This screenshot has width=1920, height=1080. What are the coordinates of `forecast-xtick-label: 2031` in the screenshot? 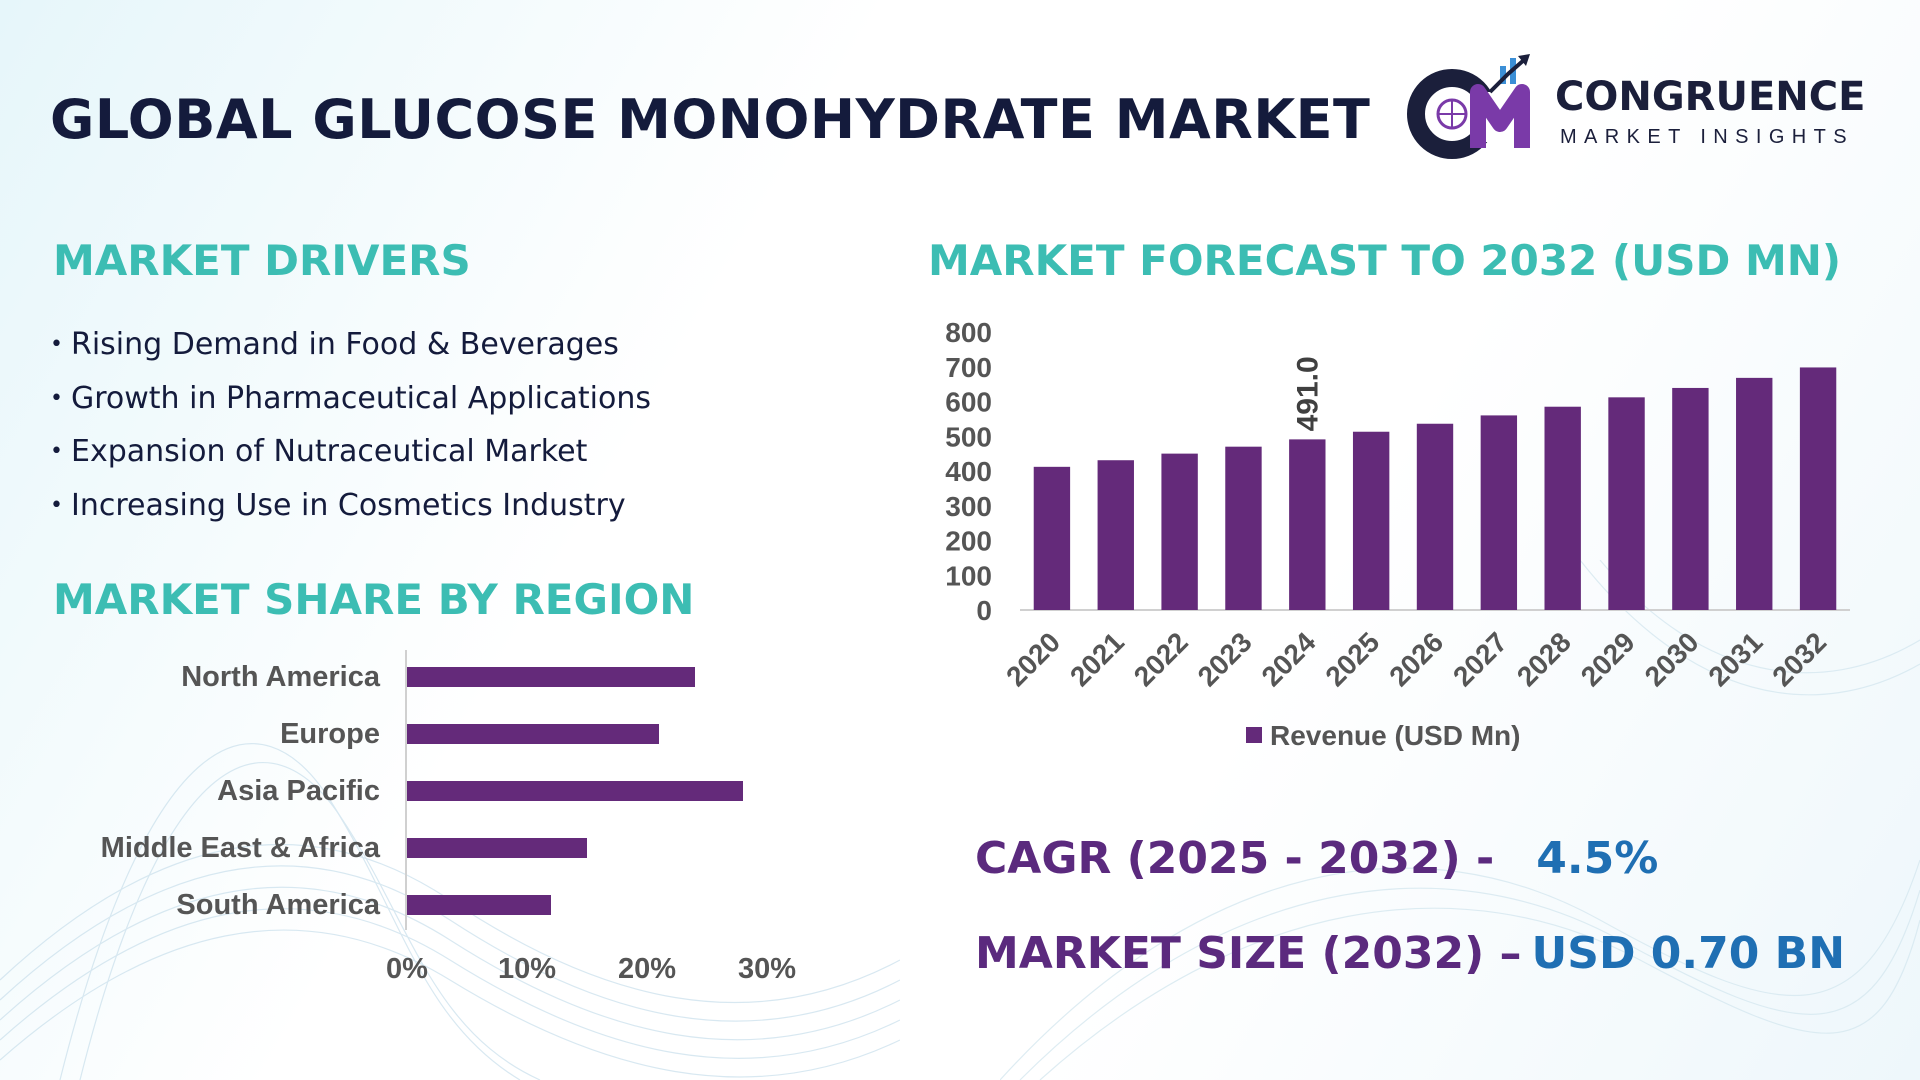 It's located at (1736, 659).